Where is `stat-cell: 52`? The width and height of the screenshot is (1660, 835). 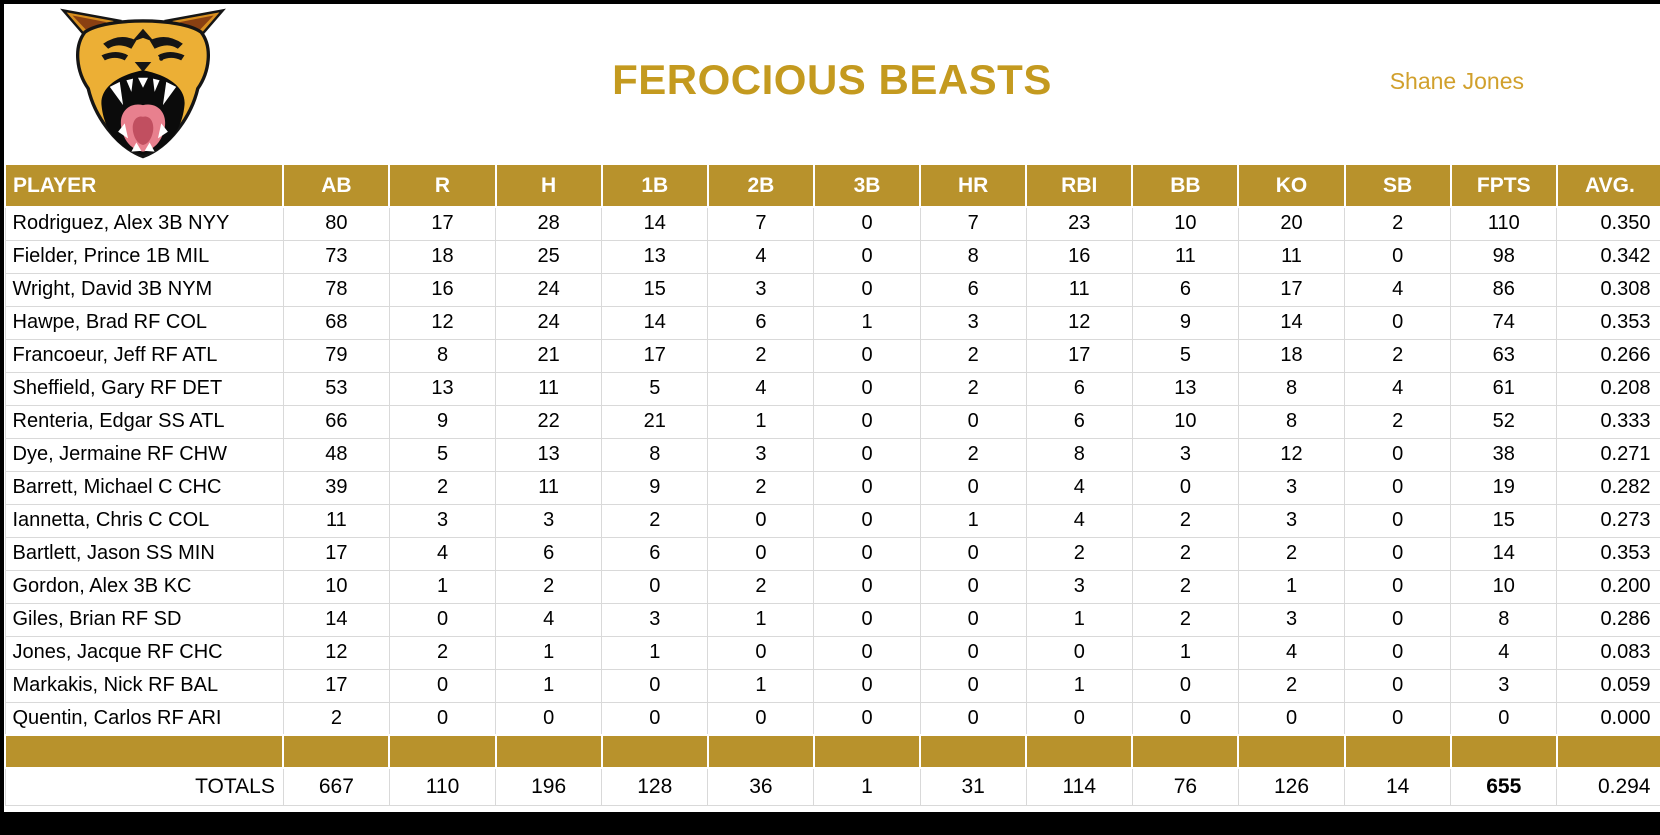
stat-cell: 52 is located at coordinates (1504, 421).